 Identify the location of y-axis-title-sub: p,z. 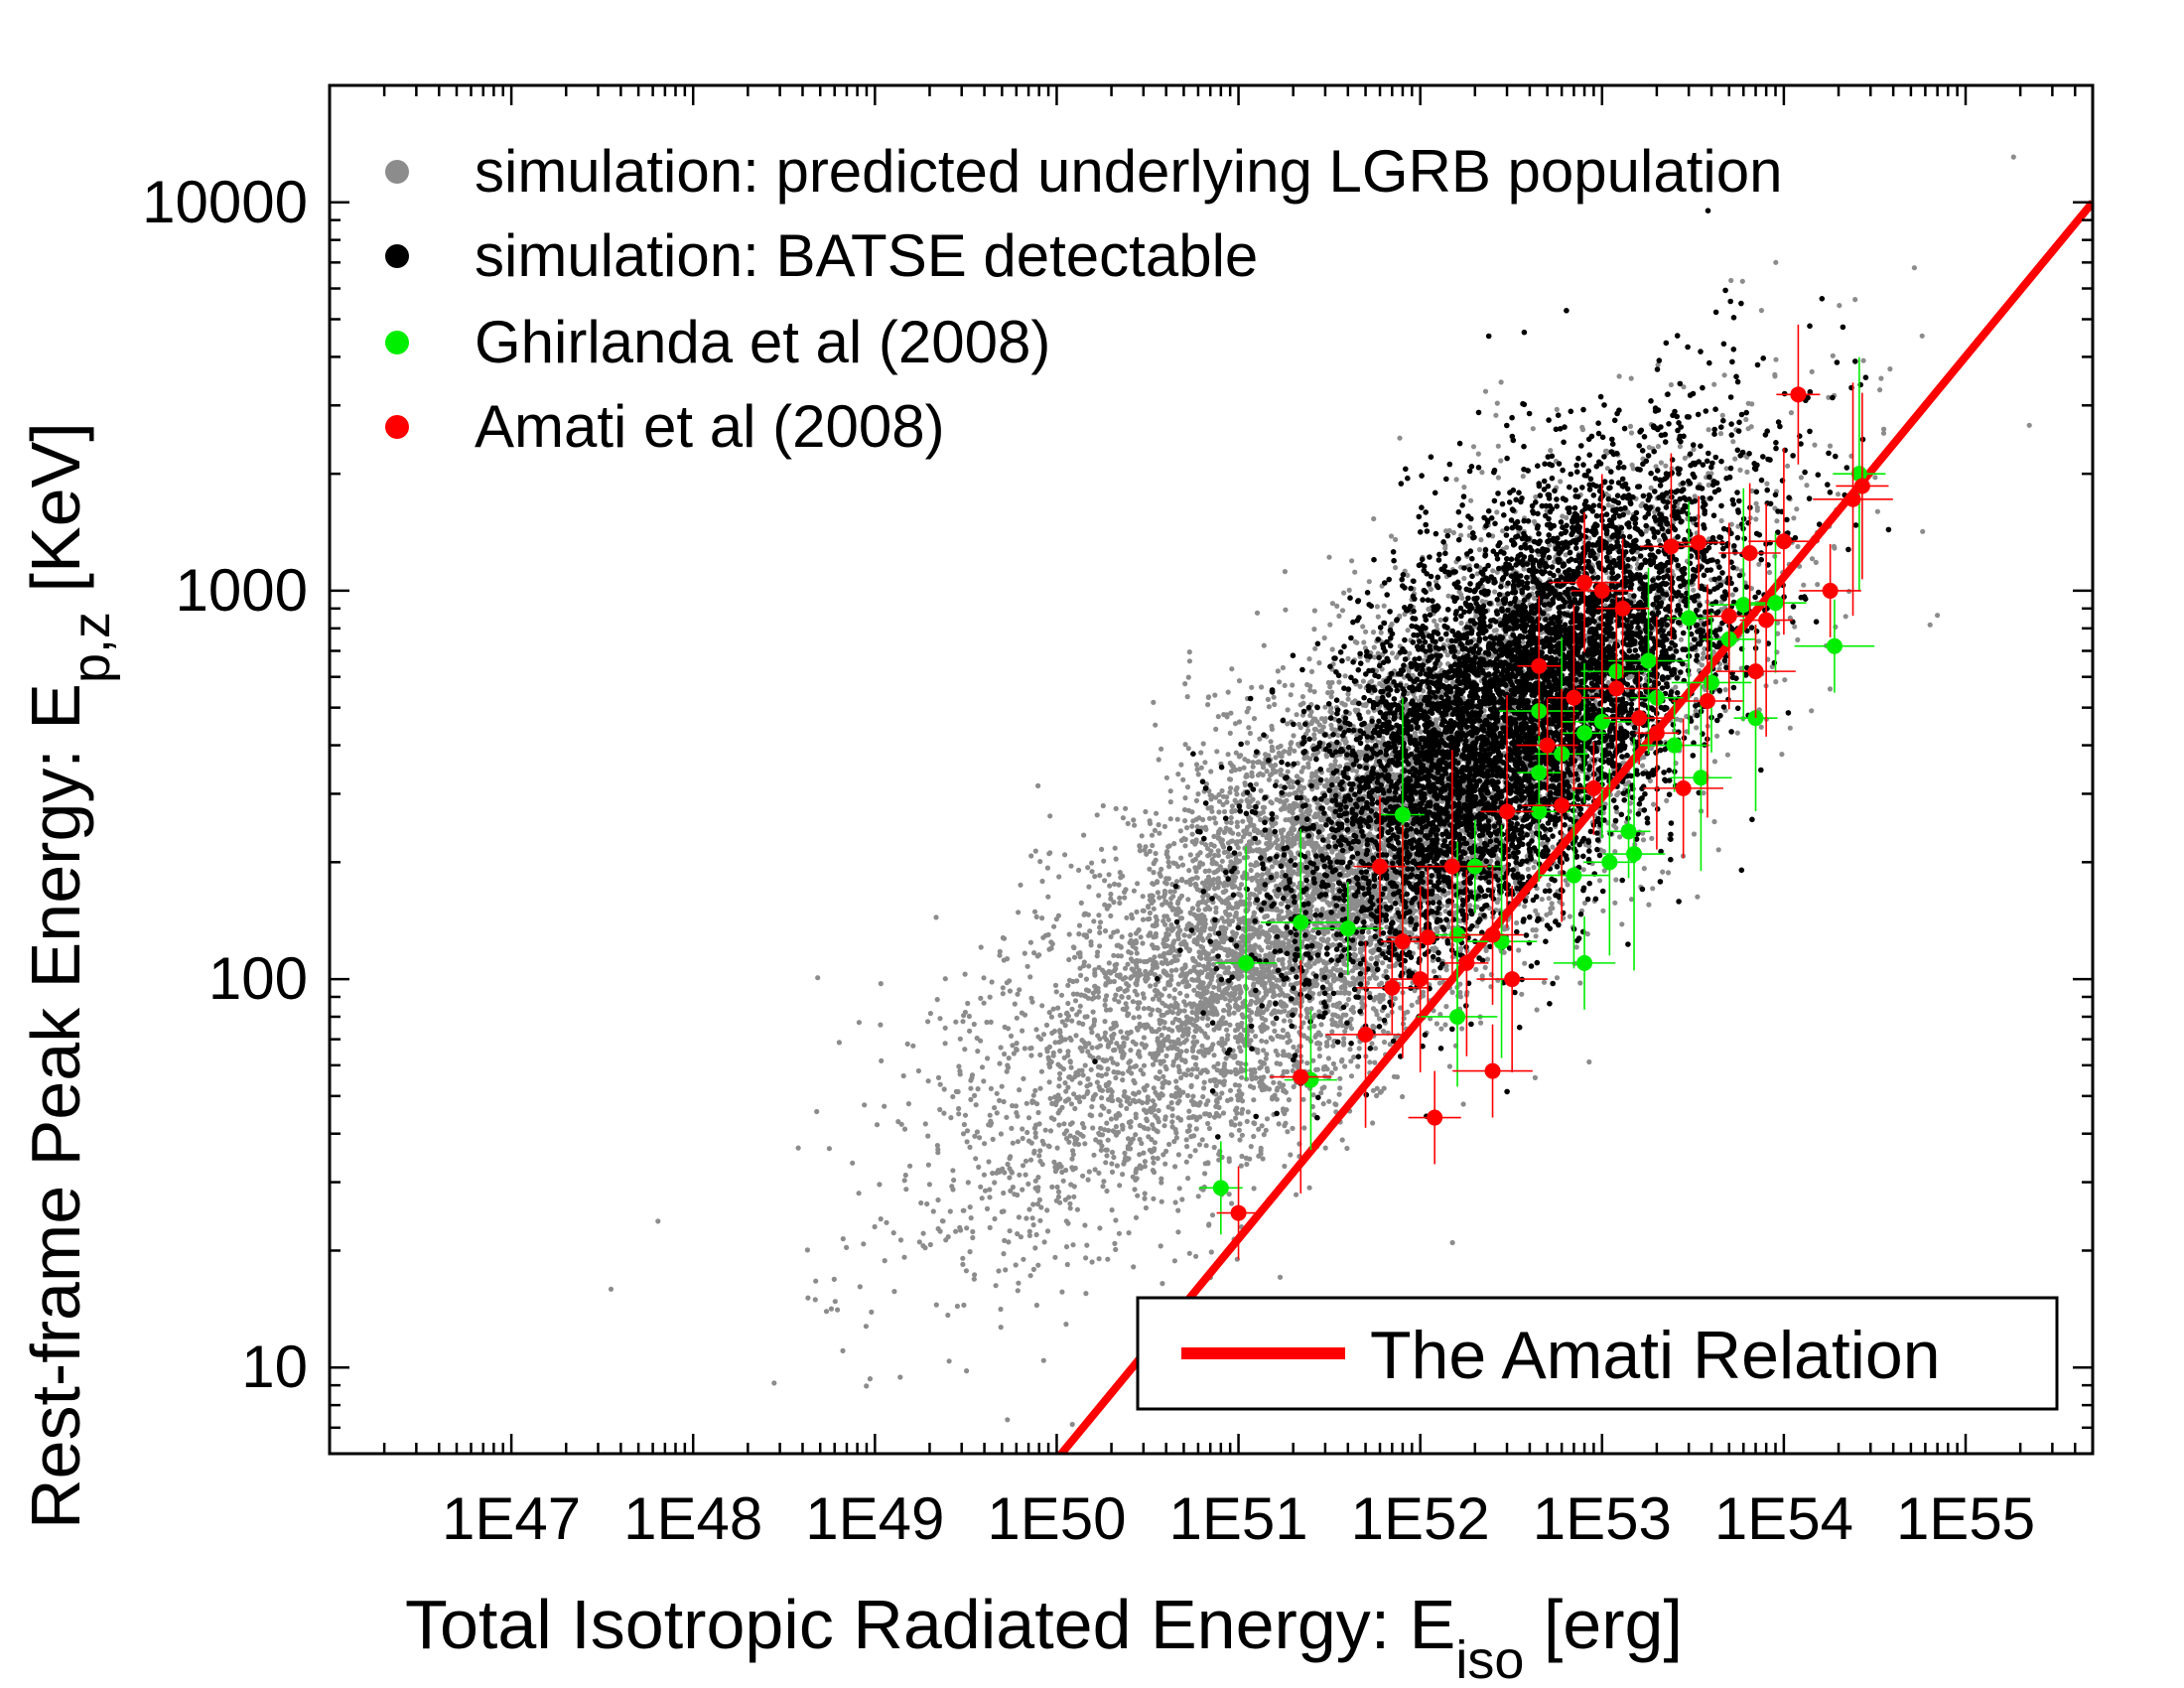
(91, 647).